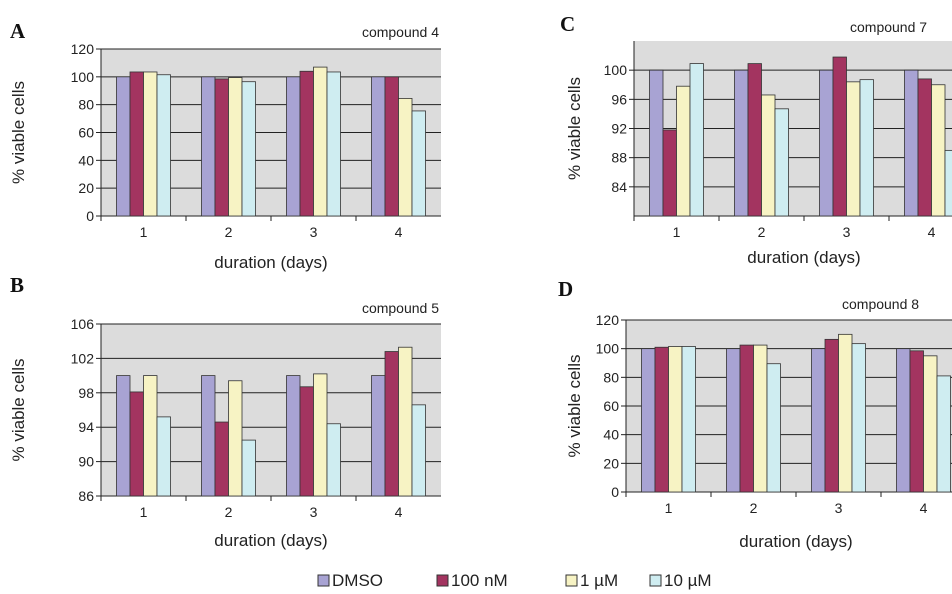 The image size is (952, 594). What do you see at coordinates (17, 285) in the screenshot?
I see `panel-letter: B` at bounding box center [17, 285].